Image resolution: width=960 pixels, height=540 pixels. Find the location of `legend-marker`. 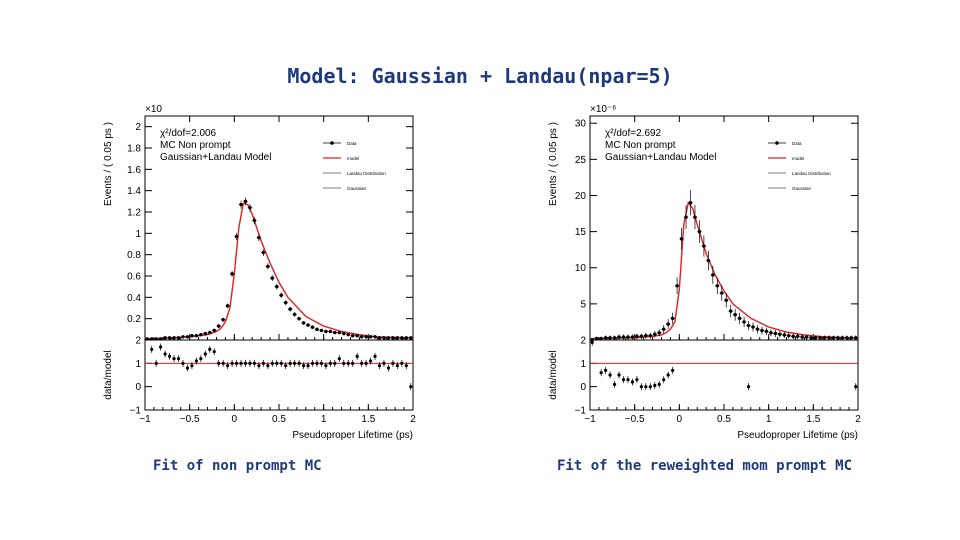

legend-marker is located at coordinates (777, 143).